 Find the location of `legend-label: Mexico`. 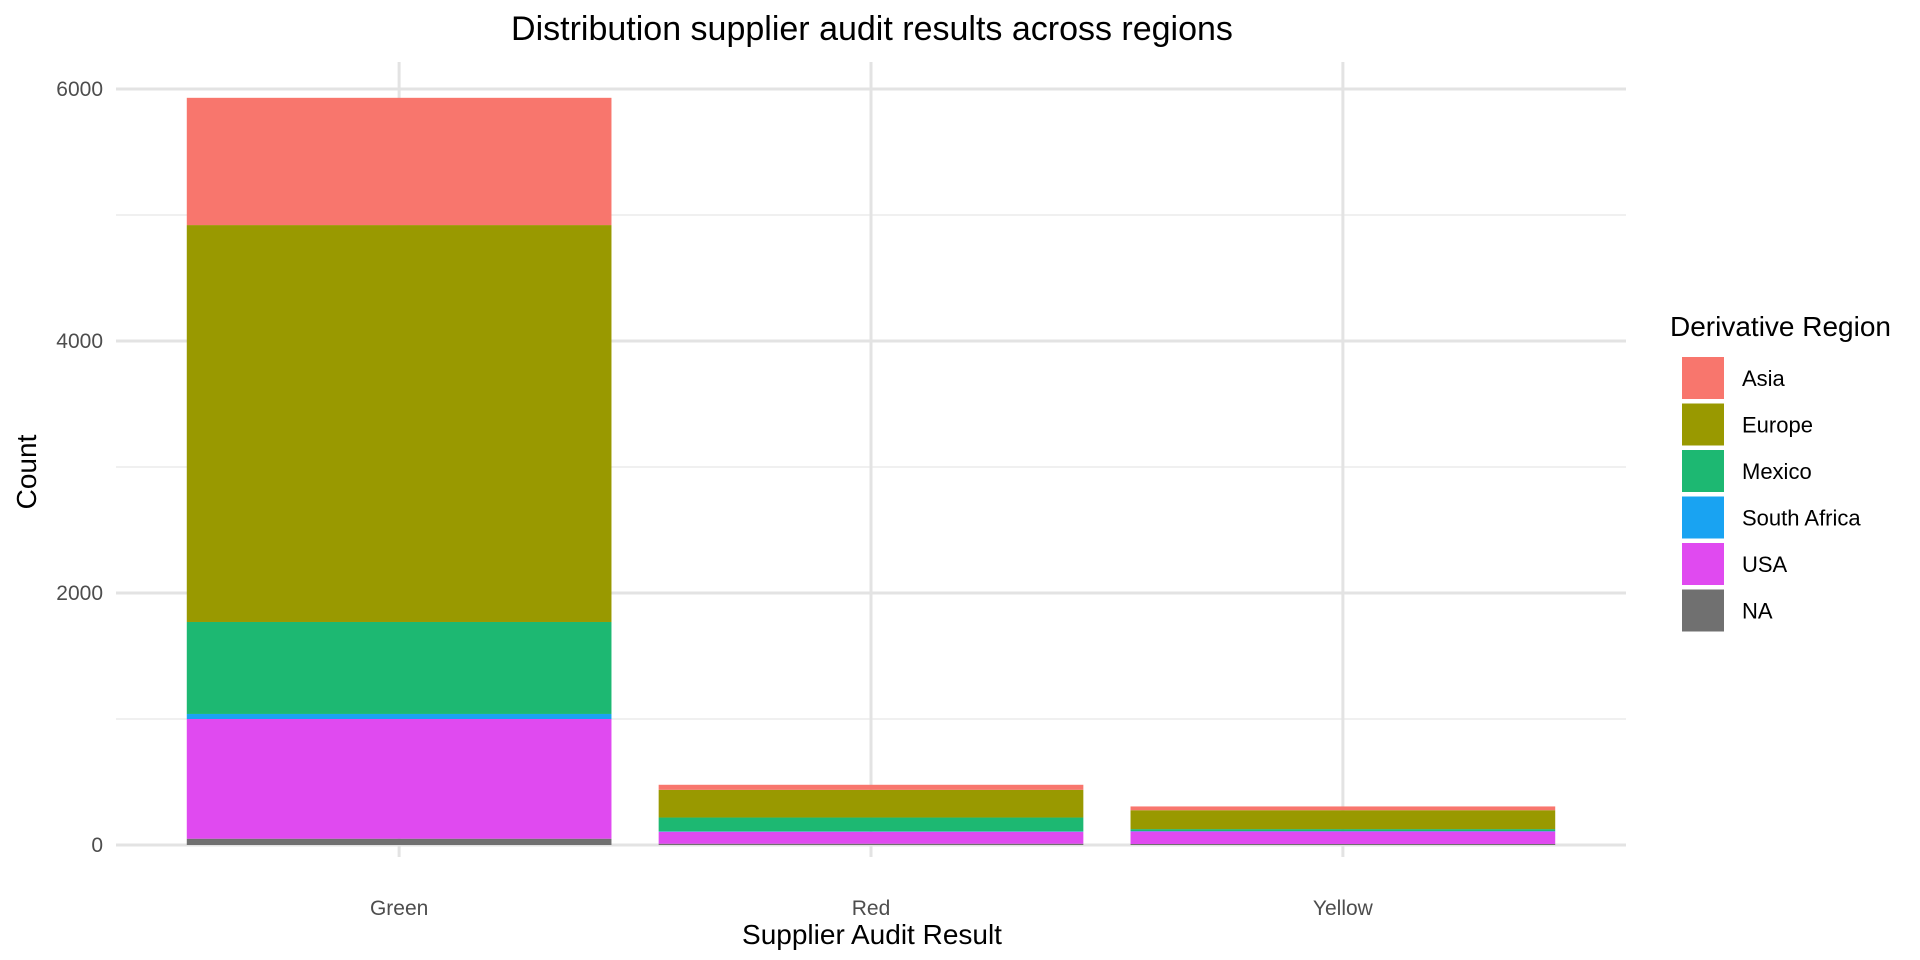

legend-label: Mexico is located at coordinates (1777, 471).